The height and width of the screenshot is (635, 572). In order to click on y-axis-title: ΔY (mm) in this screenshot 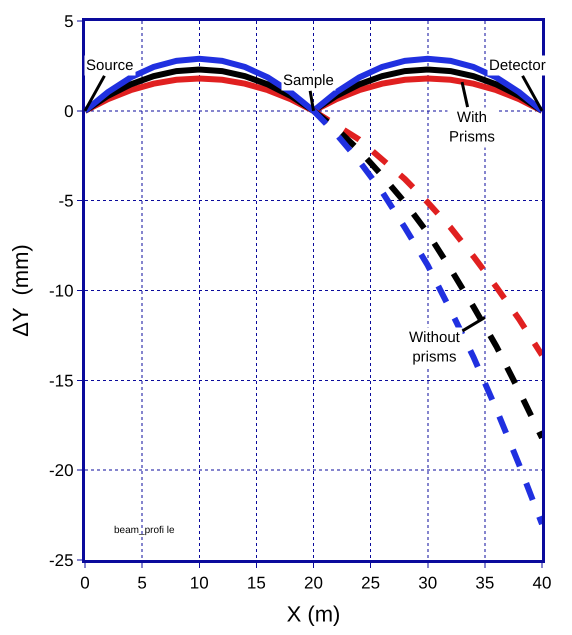, I will do `click(20, 290)`.